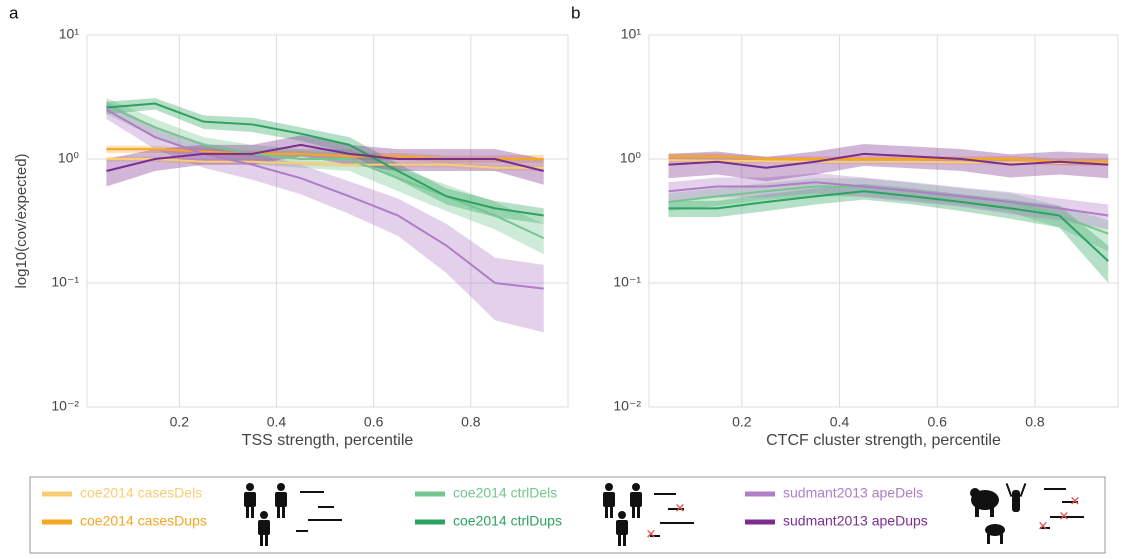  I want to click on legend-box, so click(567, 515).